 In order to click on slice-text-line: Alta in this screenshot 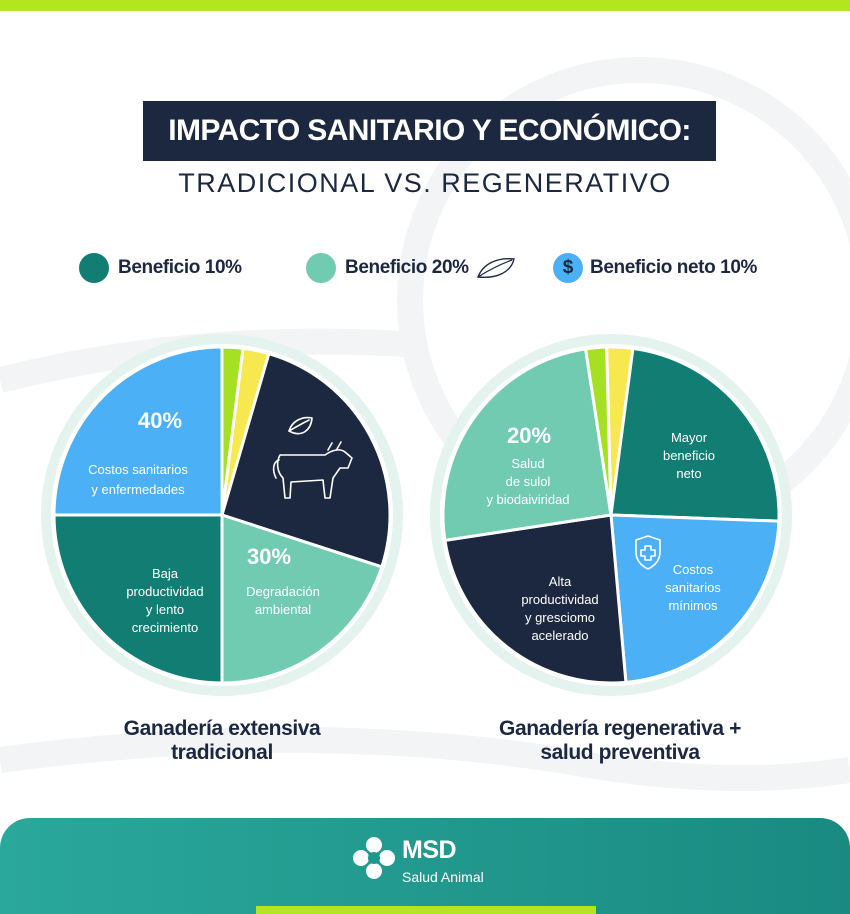, I will do `click(560, 581)`.